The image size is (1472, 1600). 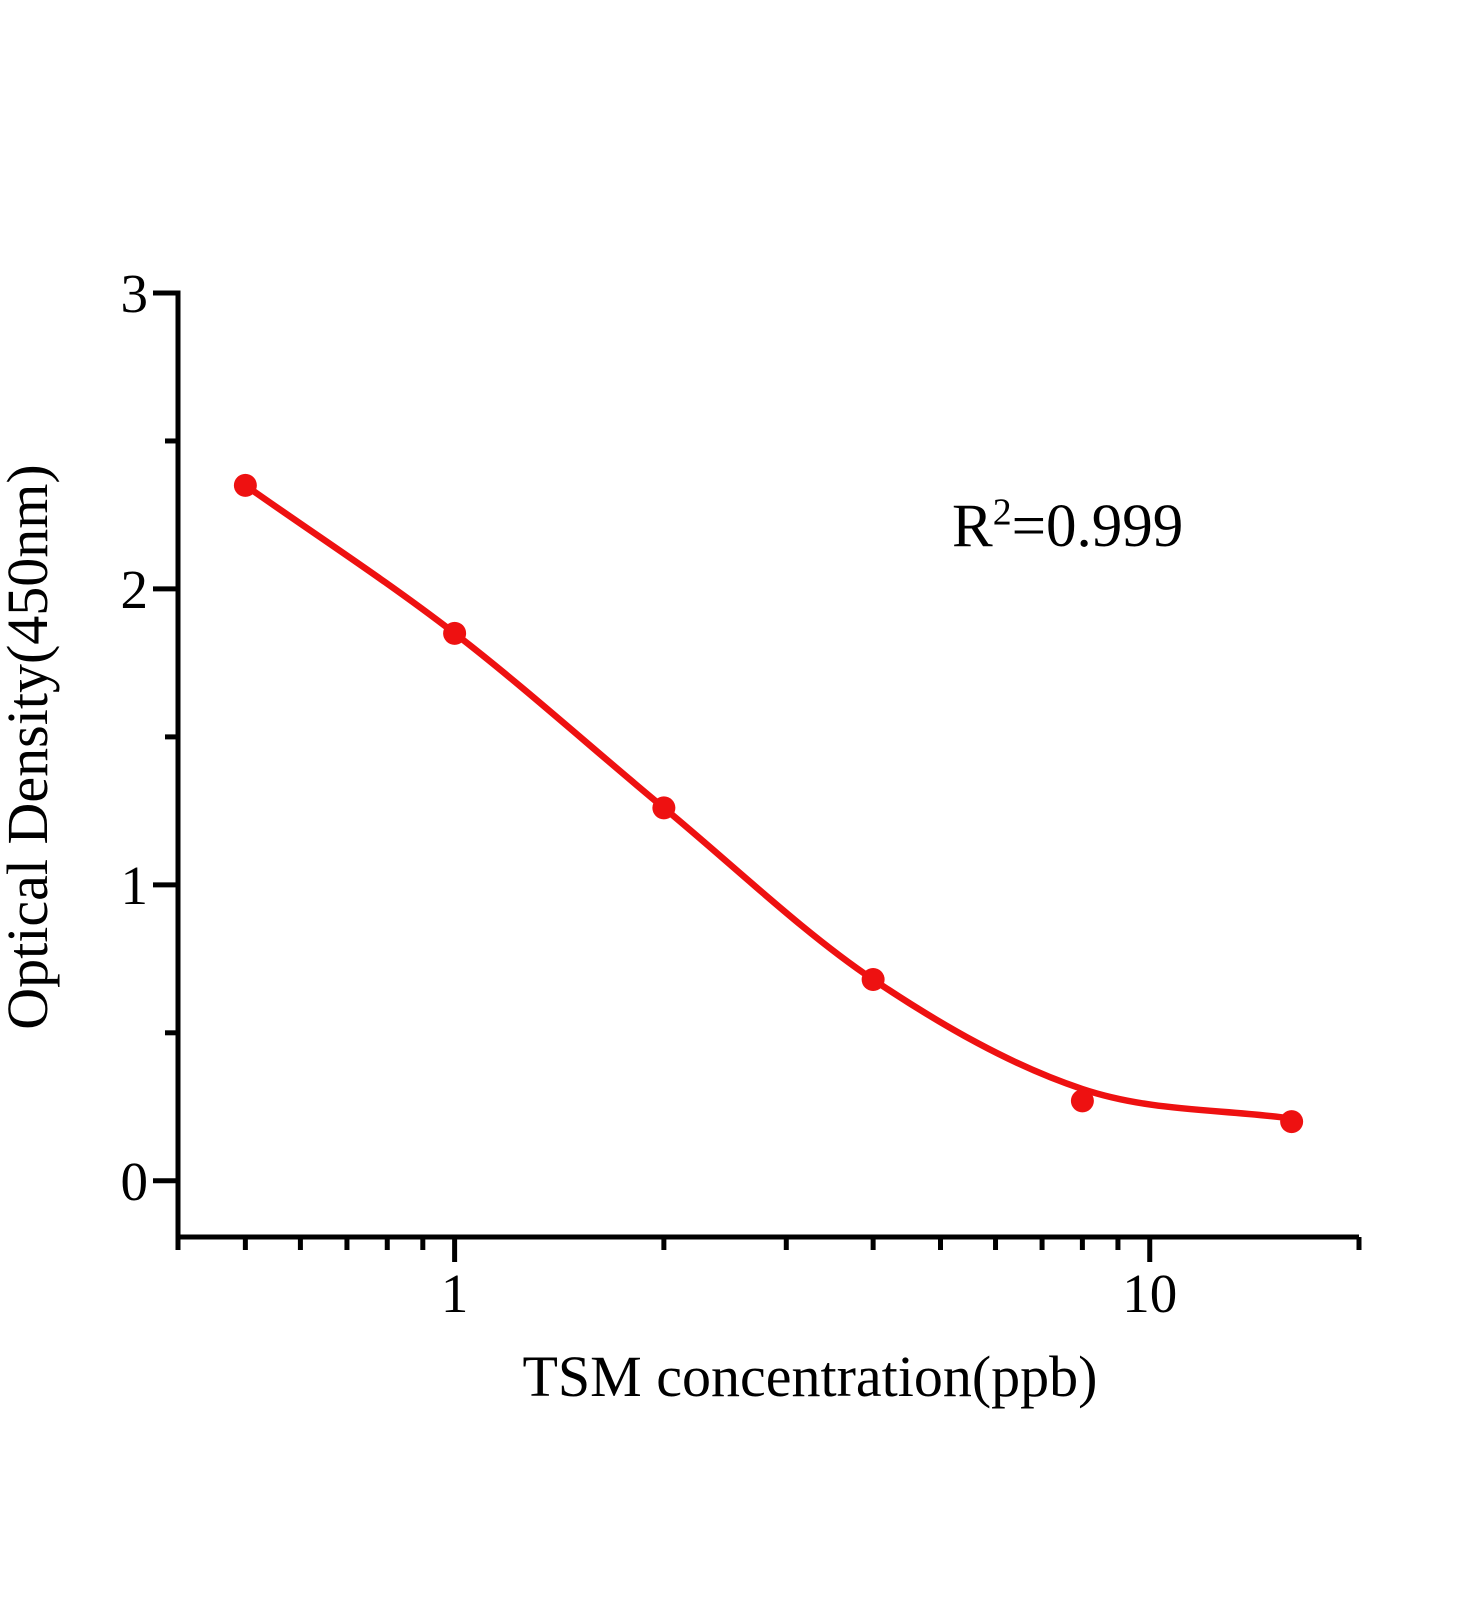 What do you see at coordinates (972, 526) in the screenshot?
I see `r-squared-base: R` at bounding box center [972, 526].